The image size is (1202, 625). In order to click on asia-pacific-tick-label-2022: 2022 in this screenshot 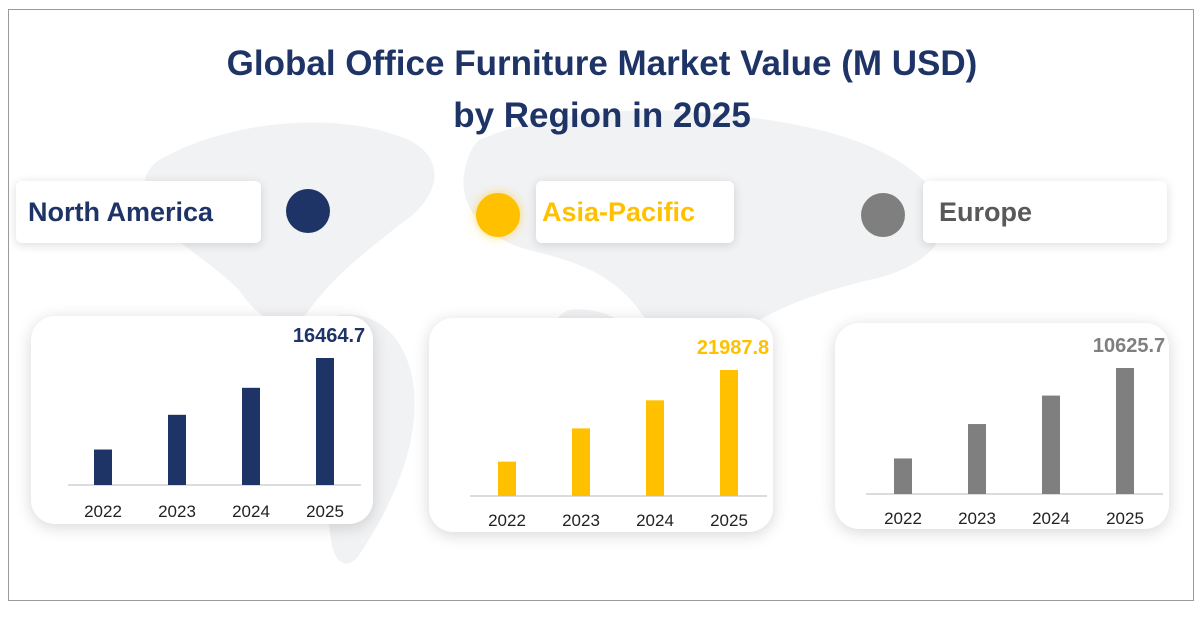, I will do `click(507, 520)`.